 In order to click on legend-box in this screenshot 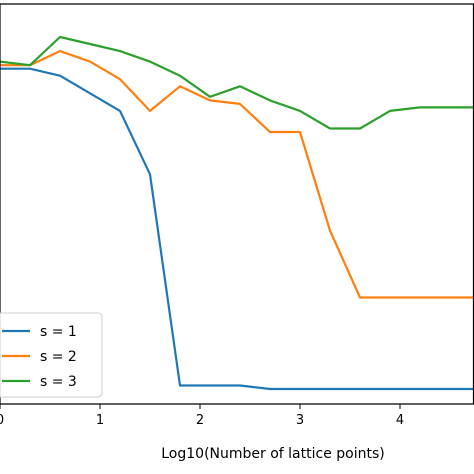, I will do `click(51, 355)`.